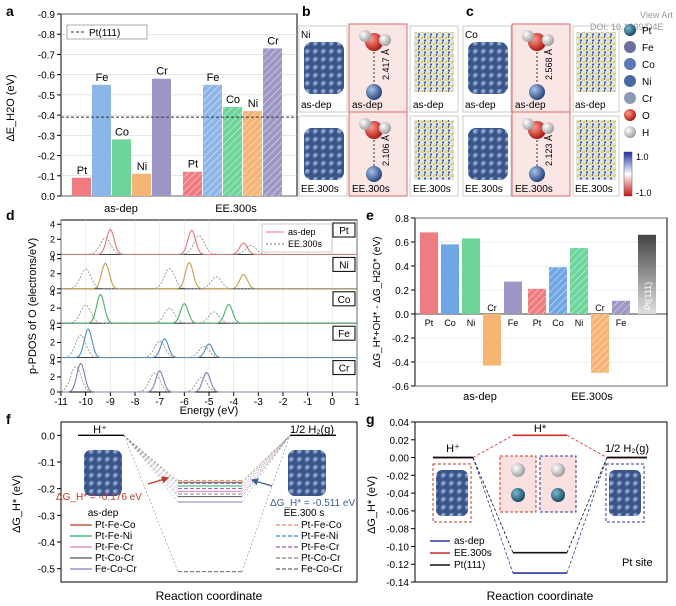 This screenshot has width=676, height=606. Describe the element at coordinates (162, 72) in the screenshot. I see `panel-a-bar-label: Cr` at that location.